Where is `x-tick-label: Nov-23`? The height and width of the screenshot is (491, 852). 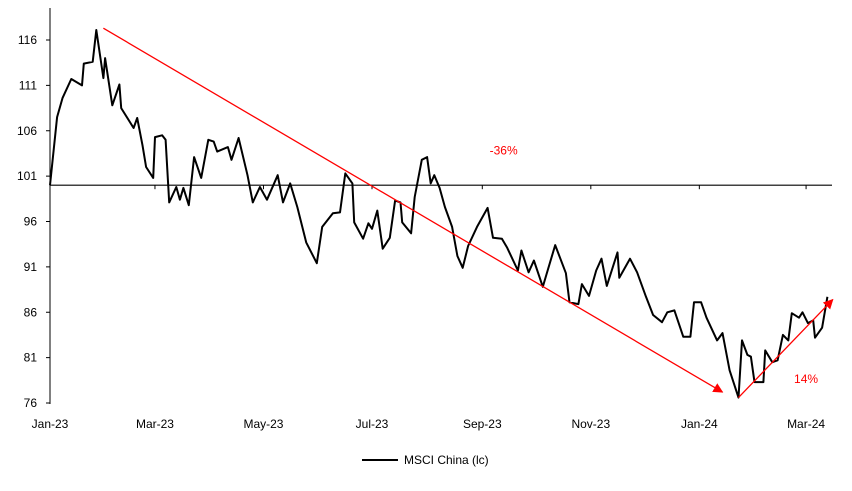
x-tick-label: Nov-23 is located at coordinates (590, 424).